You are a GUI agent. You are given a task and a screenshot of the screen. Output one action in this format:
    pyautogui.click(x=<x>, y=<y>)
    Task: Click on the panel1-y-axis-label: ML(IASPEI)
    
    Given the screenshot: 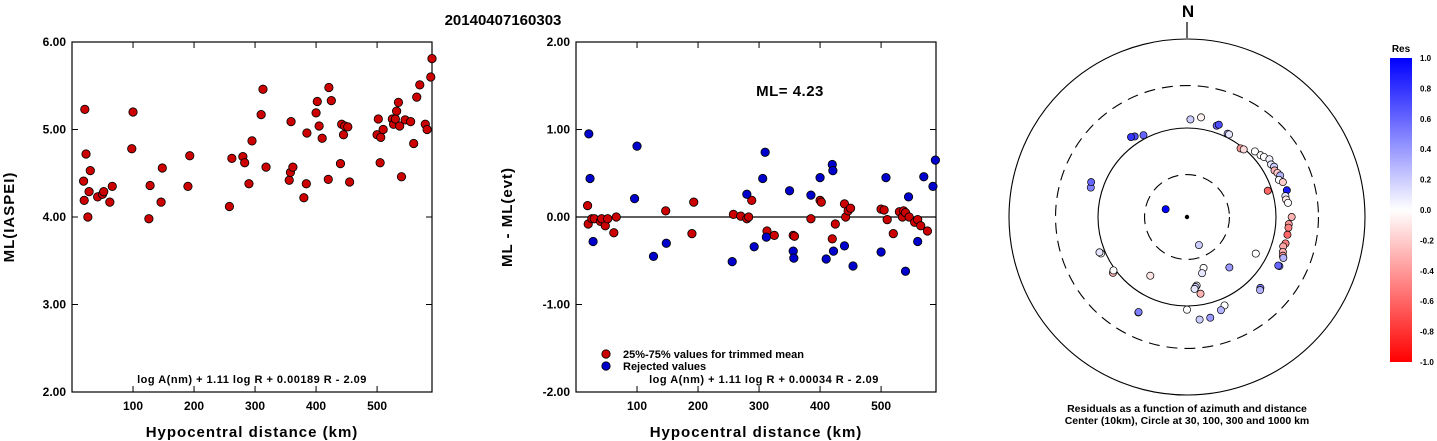 What is the action you would take?
    pyautogui.click(x=9, y=217)
    